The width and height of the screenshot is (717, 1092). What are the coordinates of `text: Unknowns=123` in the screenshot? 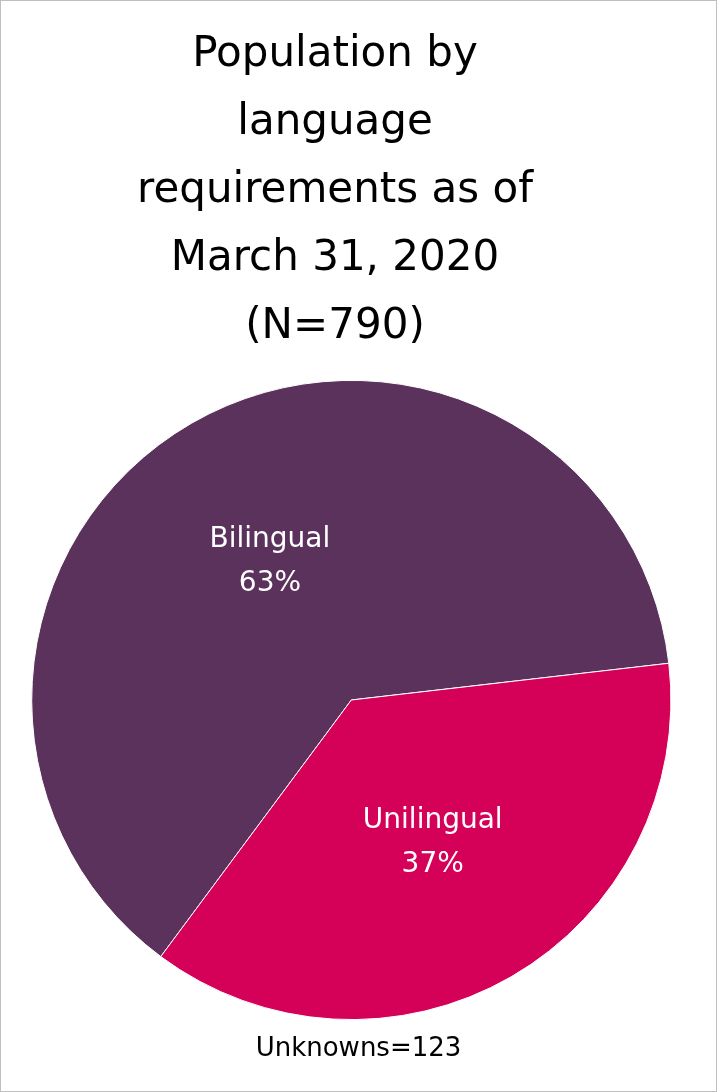 It's located at (358, 1047).